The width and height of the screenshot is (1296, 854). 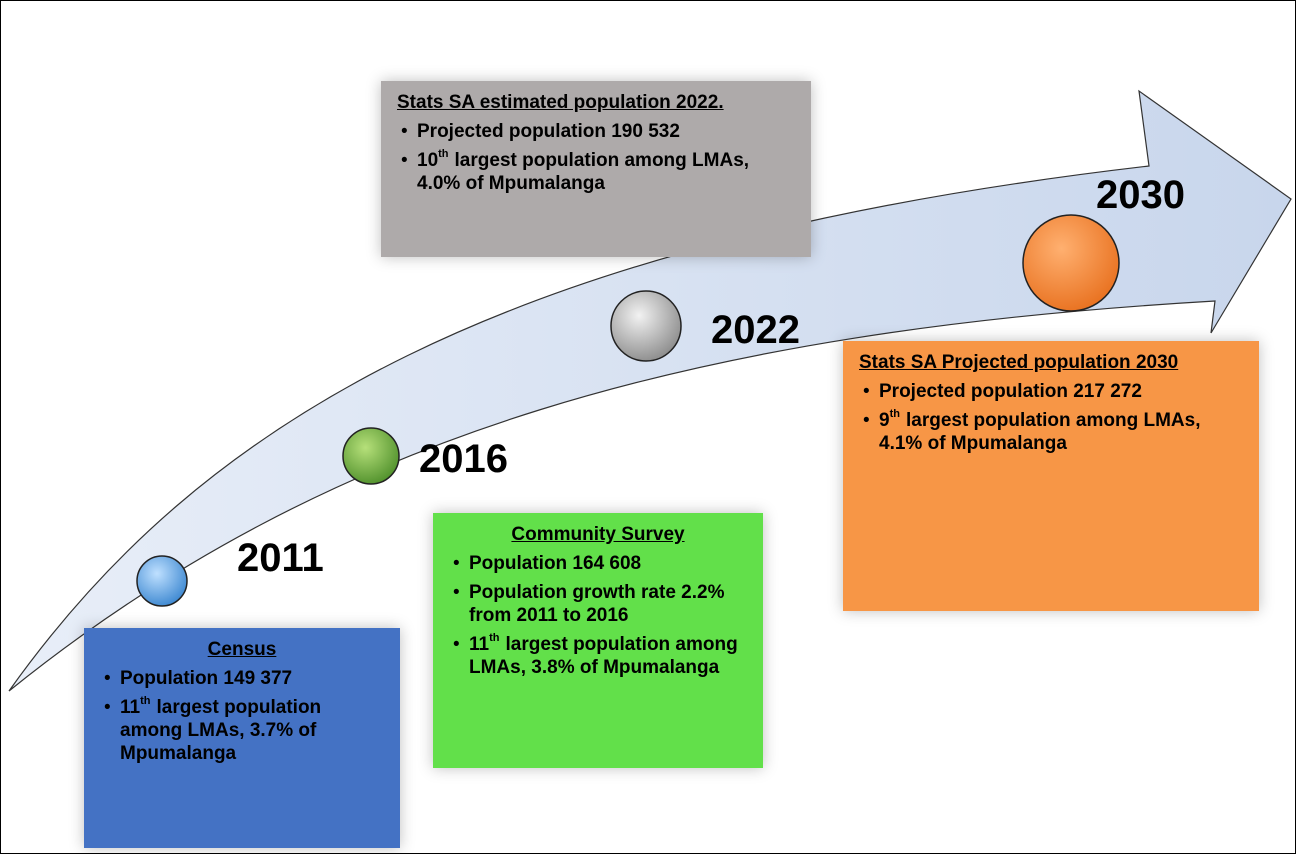 I want to click on bullet: Projected population 190 532, so click(x=596, y=131).